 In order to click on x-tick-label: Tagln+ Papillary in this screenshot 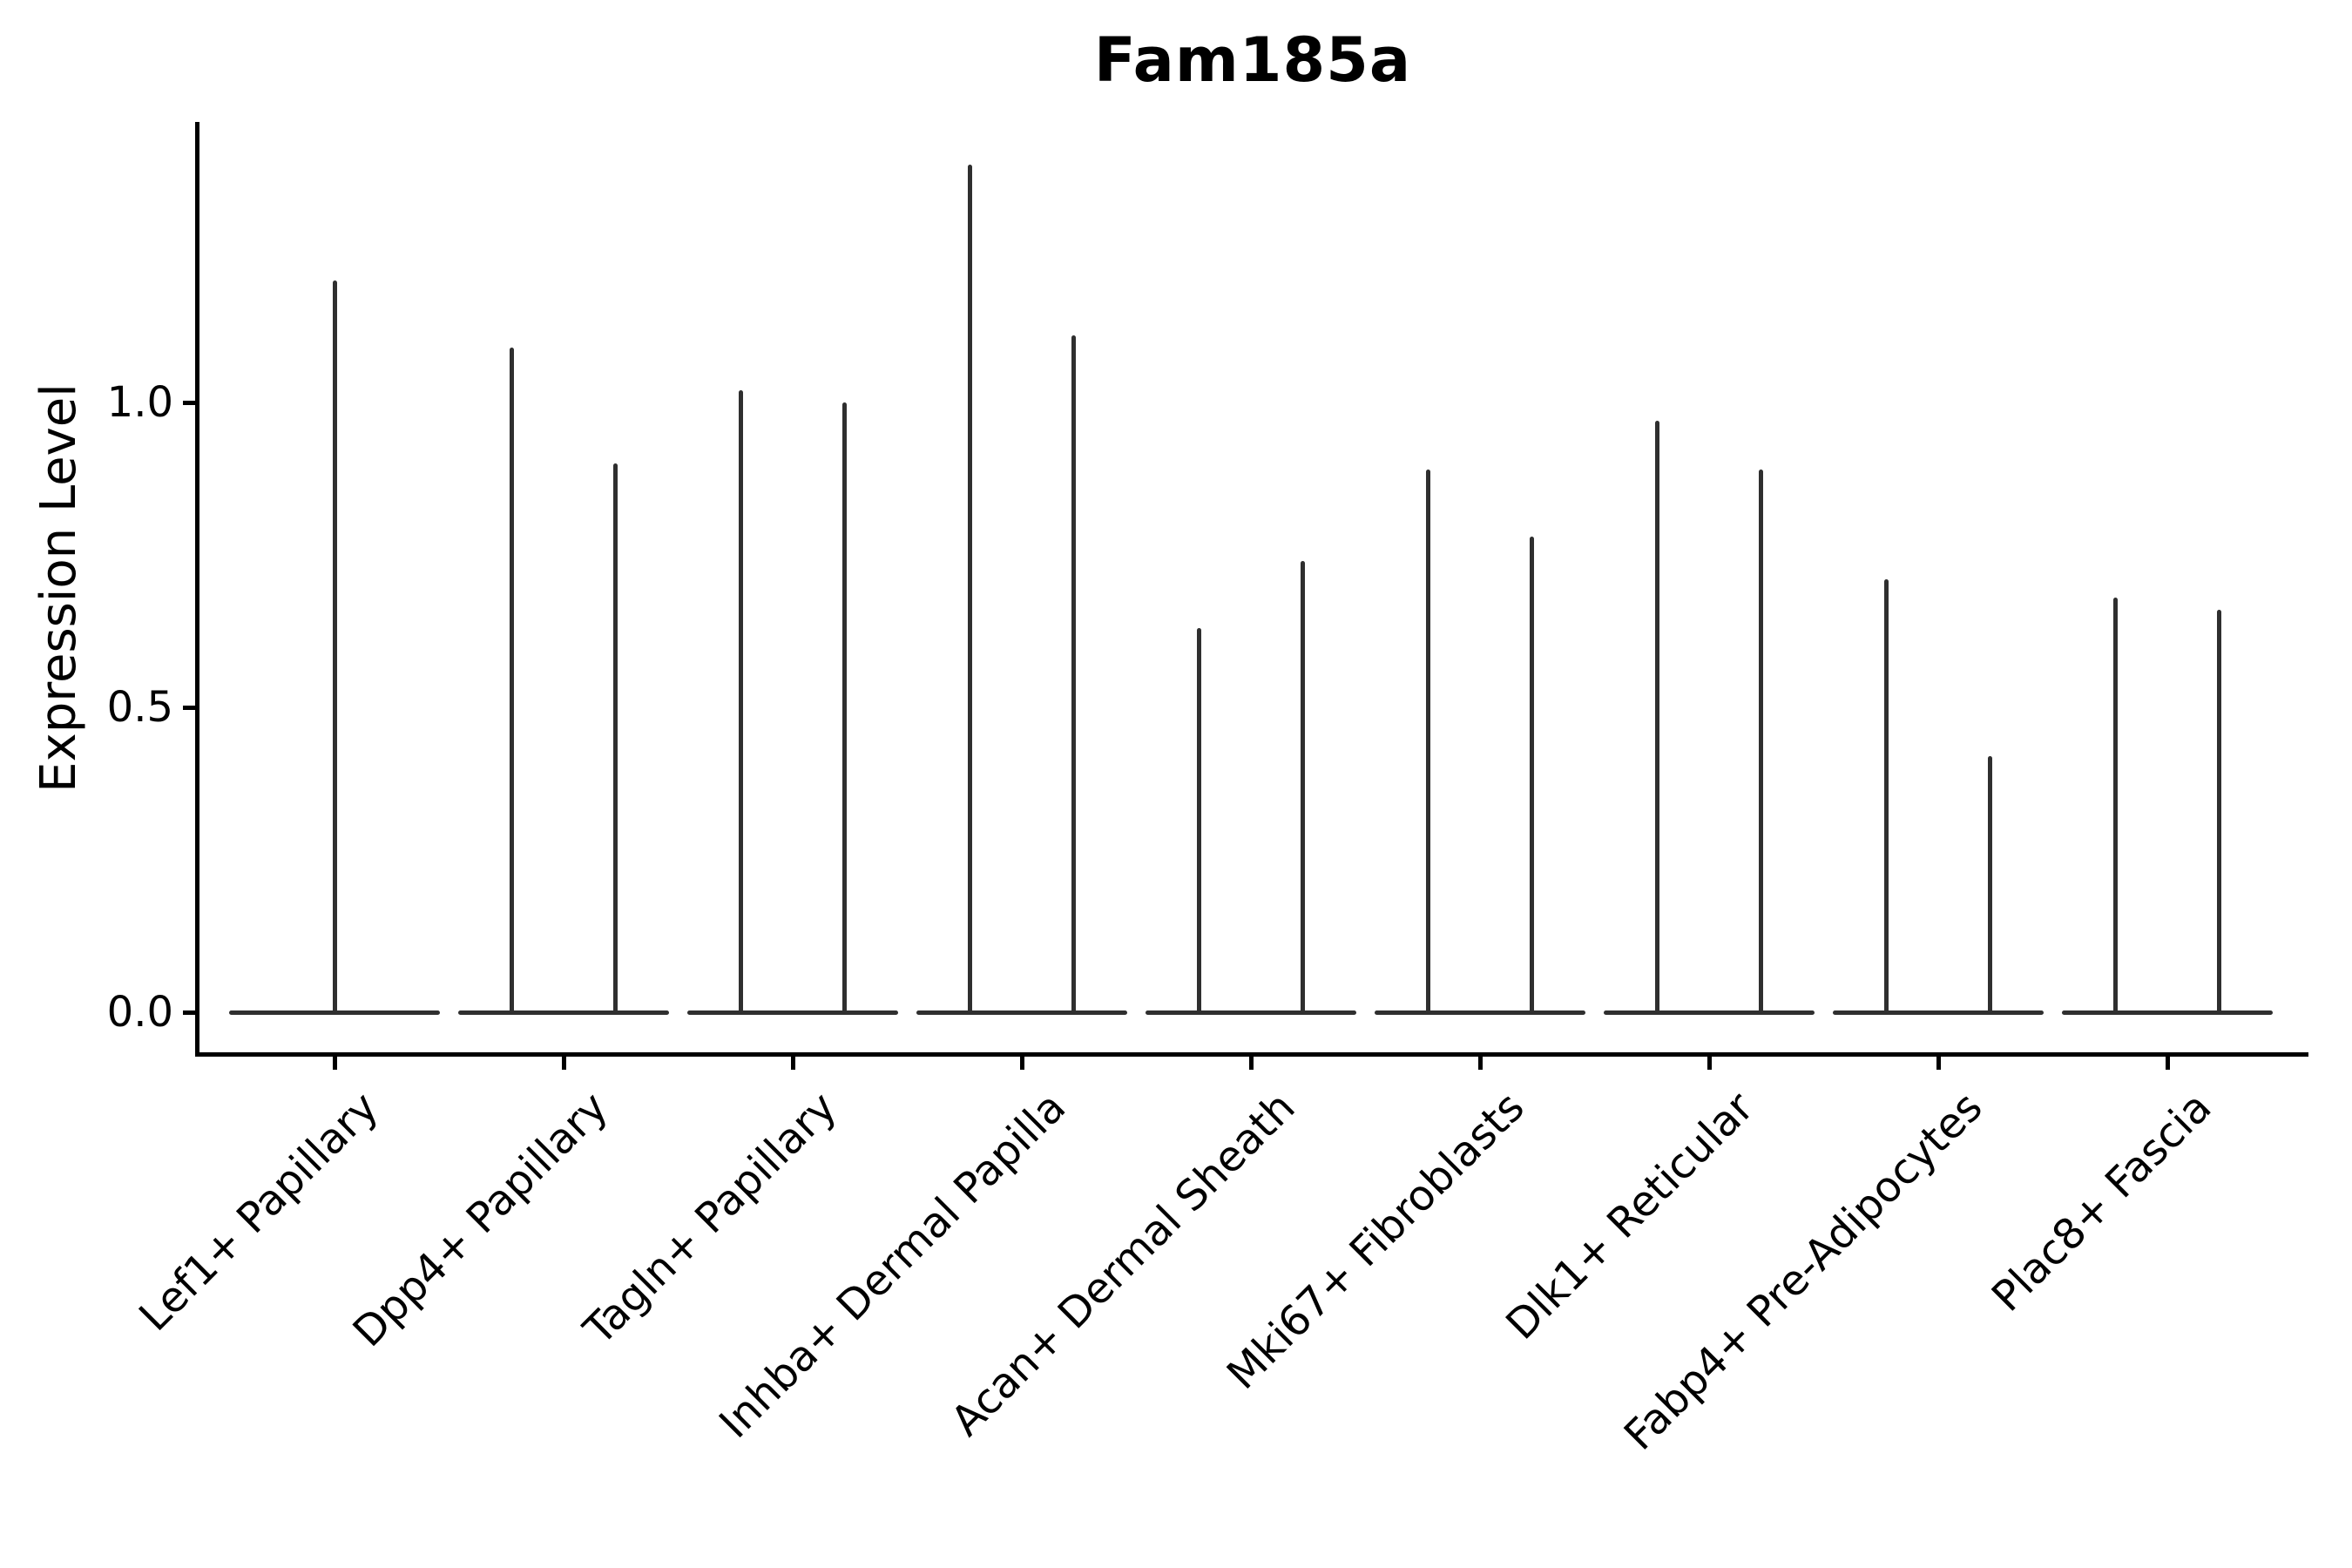, I will do `click(710, 1219)`.